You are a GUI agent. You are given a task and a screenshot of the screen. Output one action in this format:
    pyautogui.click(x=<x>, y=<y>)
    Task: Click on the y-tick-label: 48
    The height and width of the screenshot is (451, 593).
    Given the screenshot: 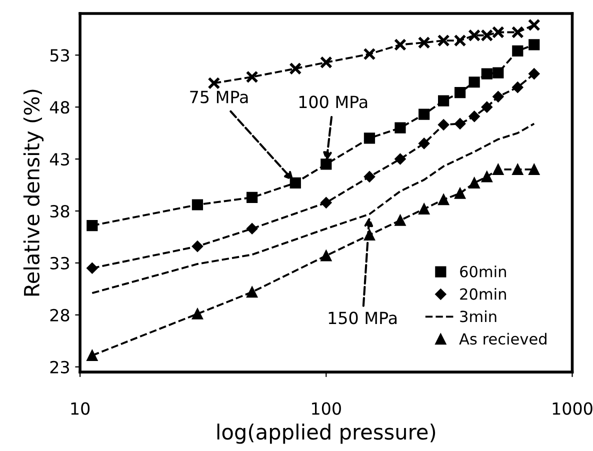 What is the action you would take?
    pyautogui.click(x=60, y=107)
    